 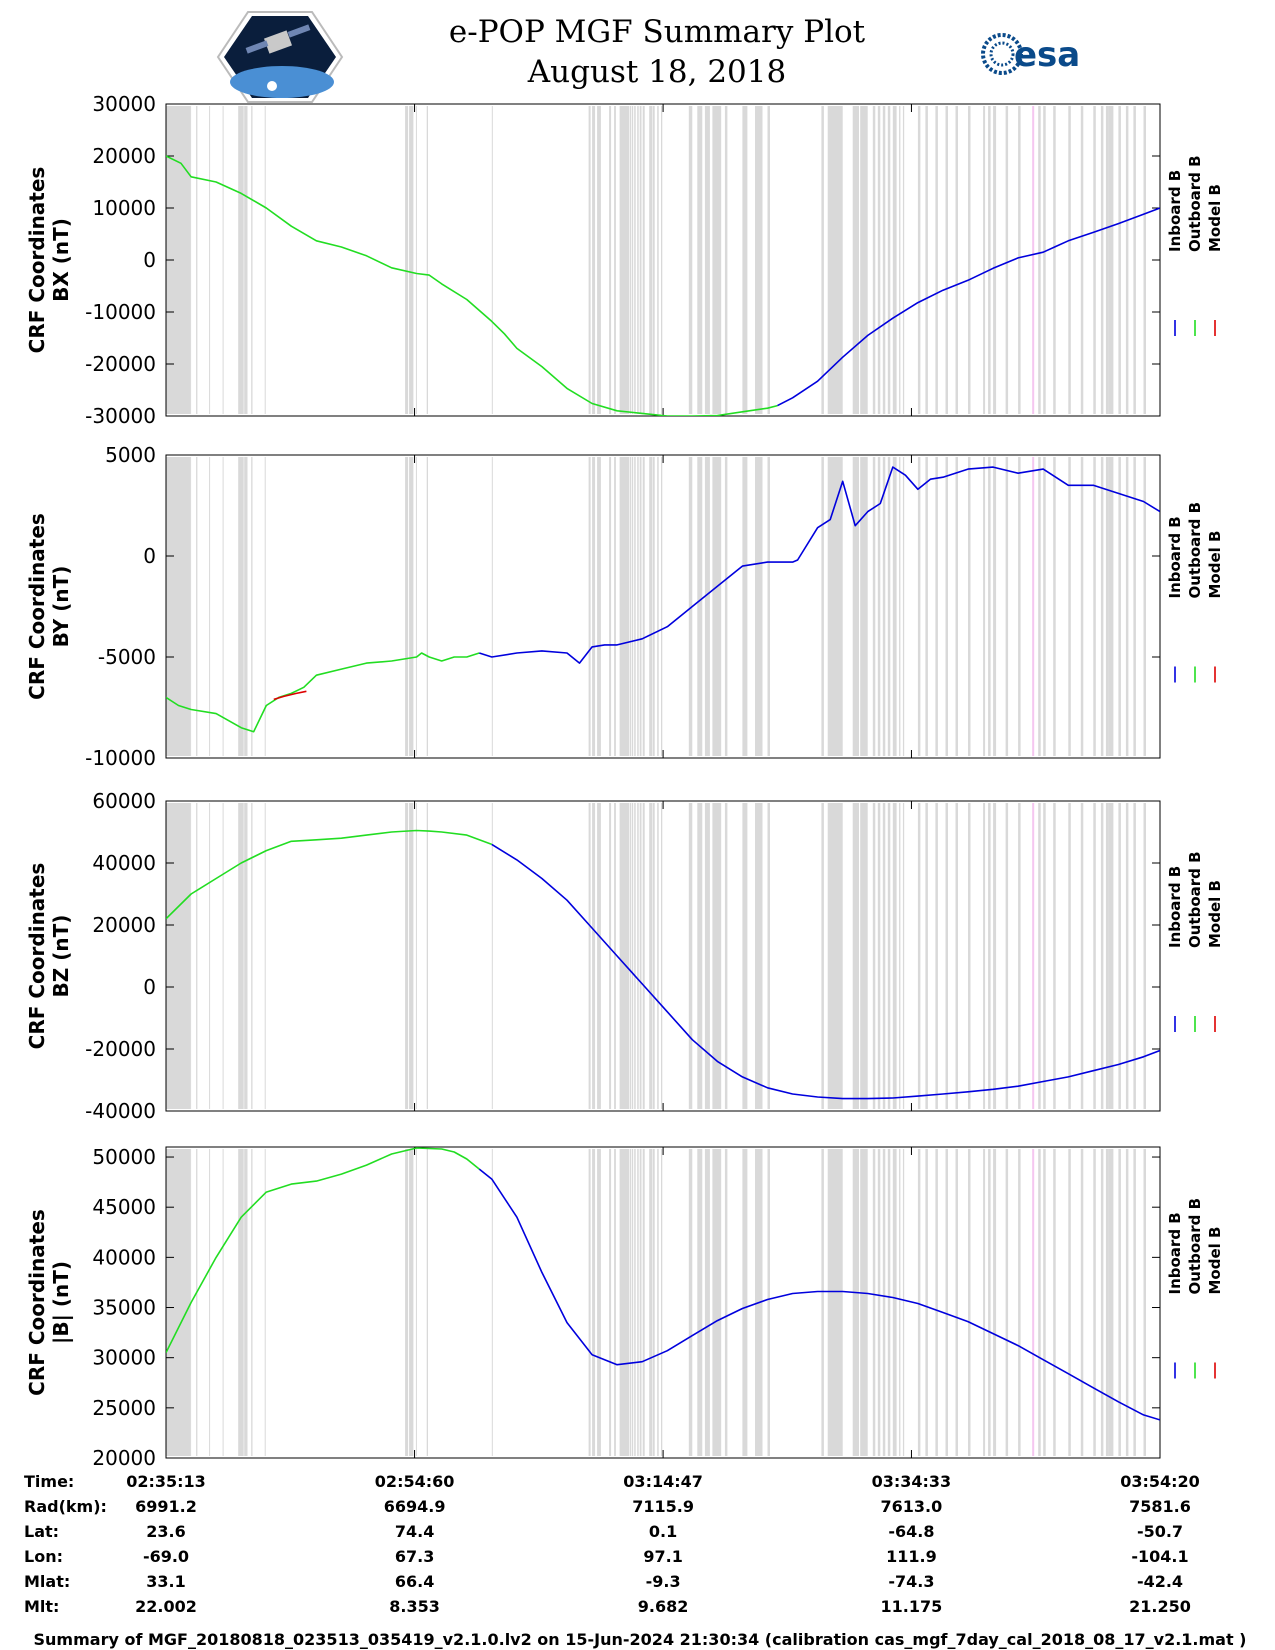 What do you see at coordinates (124, 208) in the screenshot?
I see `y-tick-label: 10000` at bounding box center [124, 208].